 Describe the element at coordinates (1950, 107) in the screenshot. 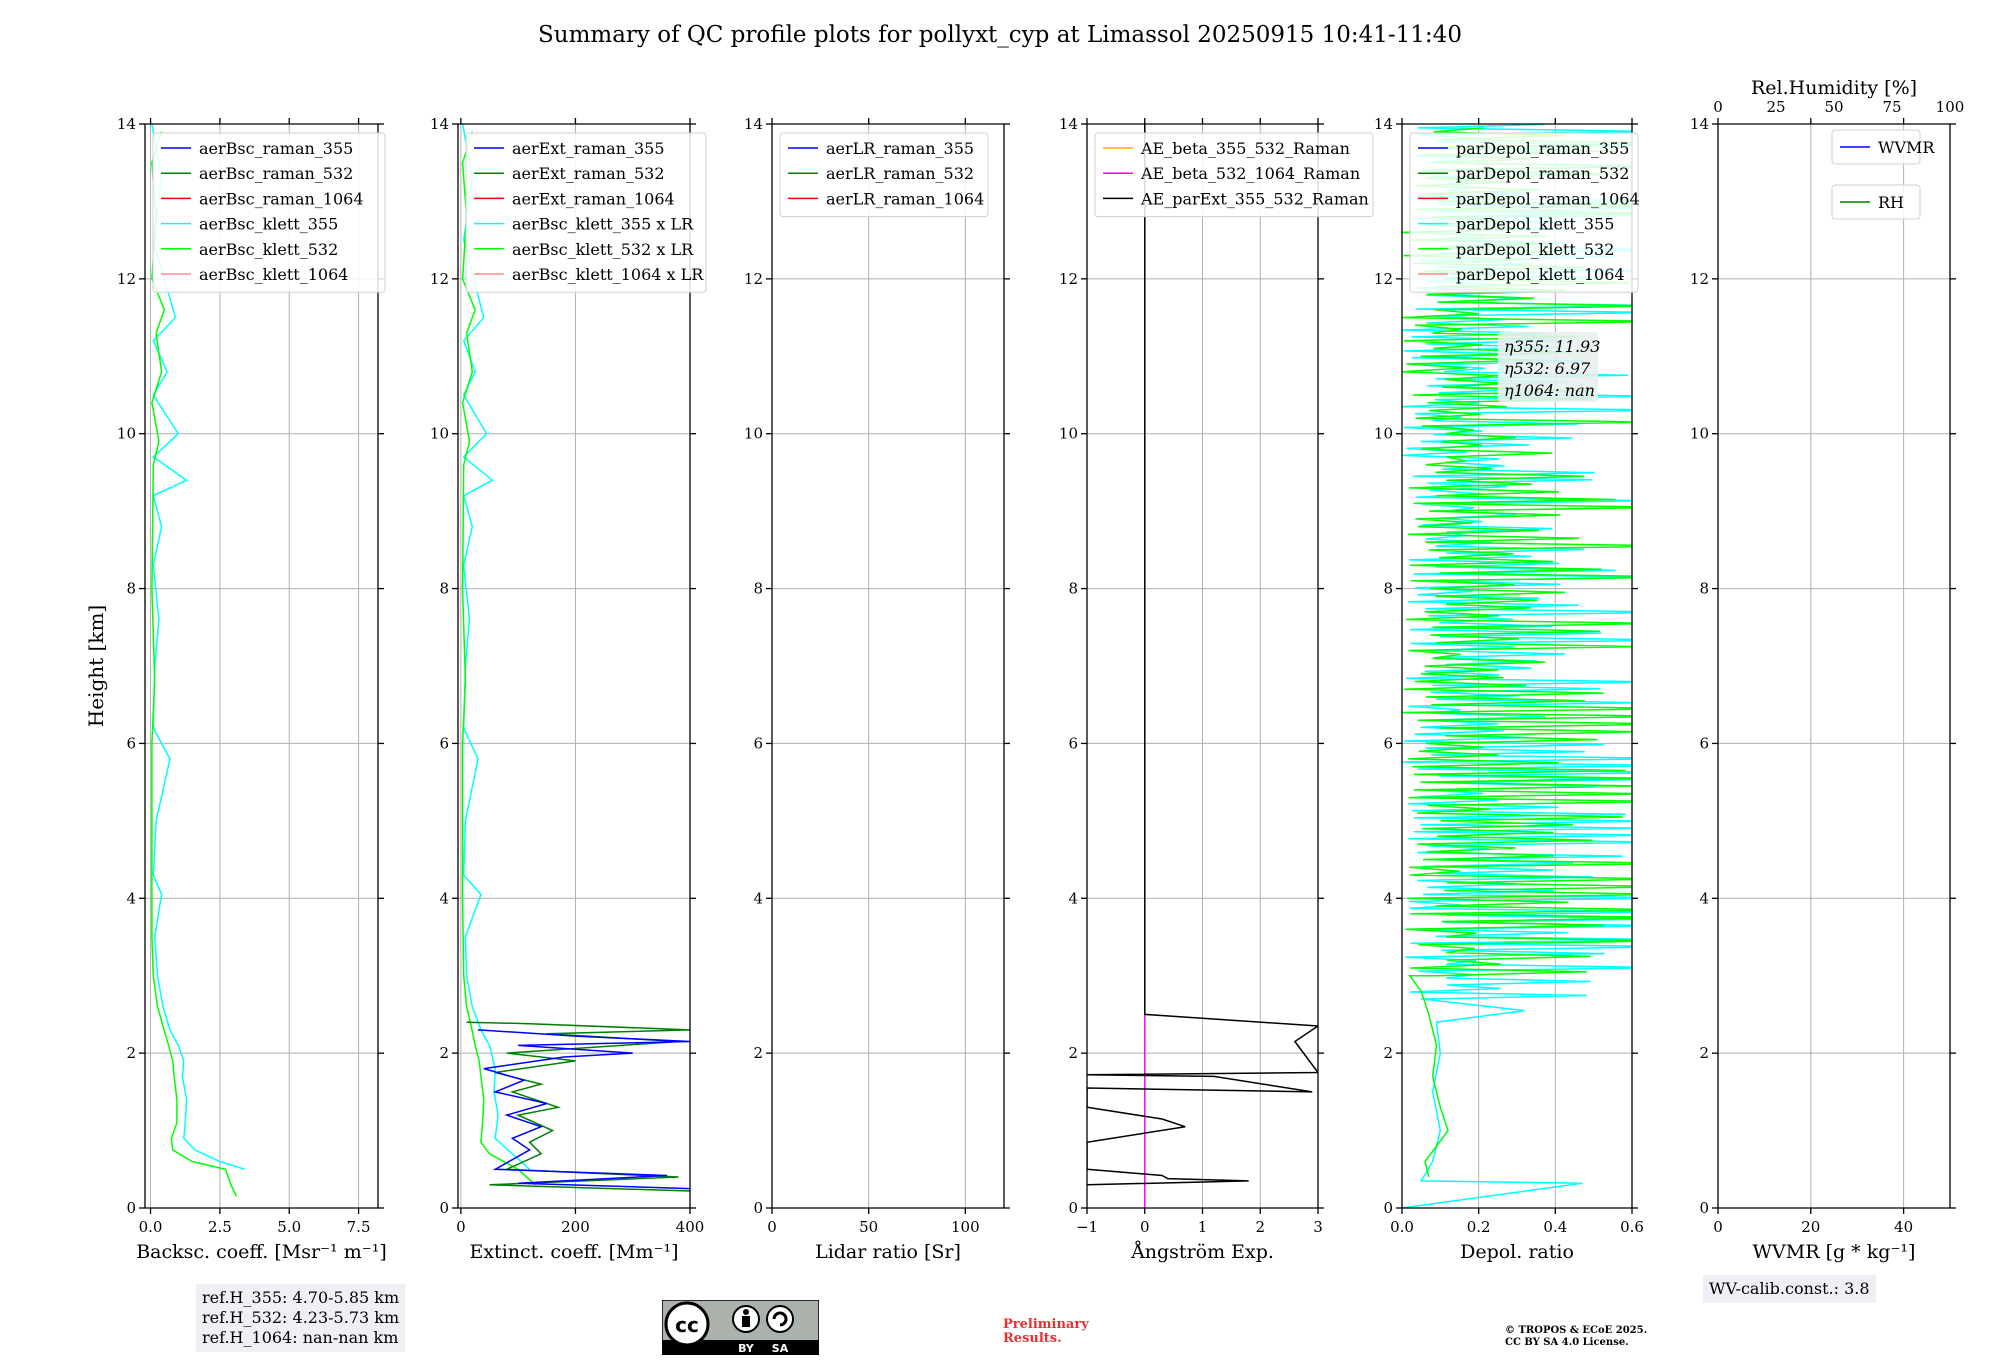

I see `top-tick-label: 100` at that location.